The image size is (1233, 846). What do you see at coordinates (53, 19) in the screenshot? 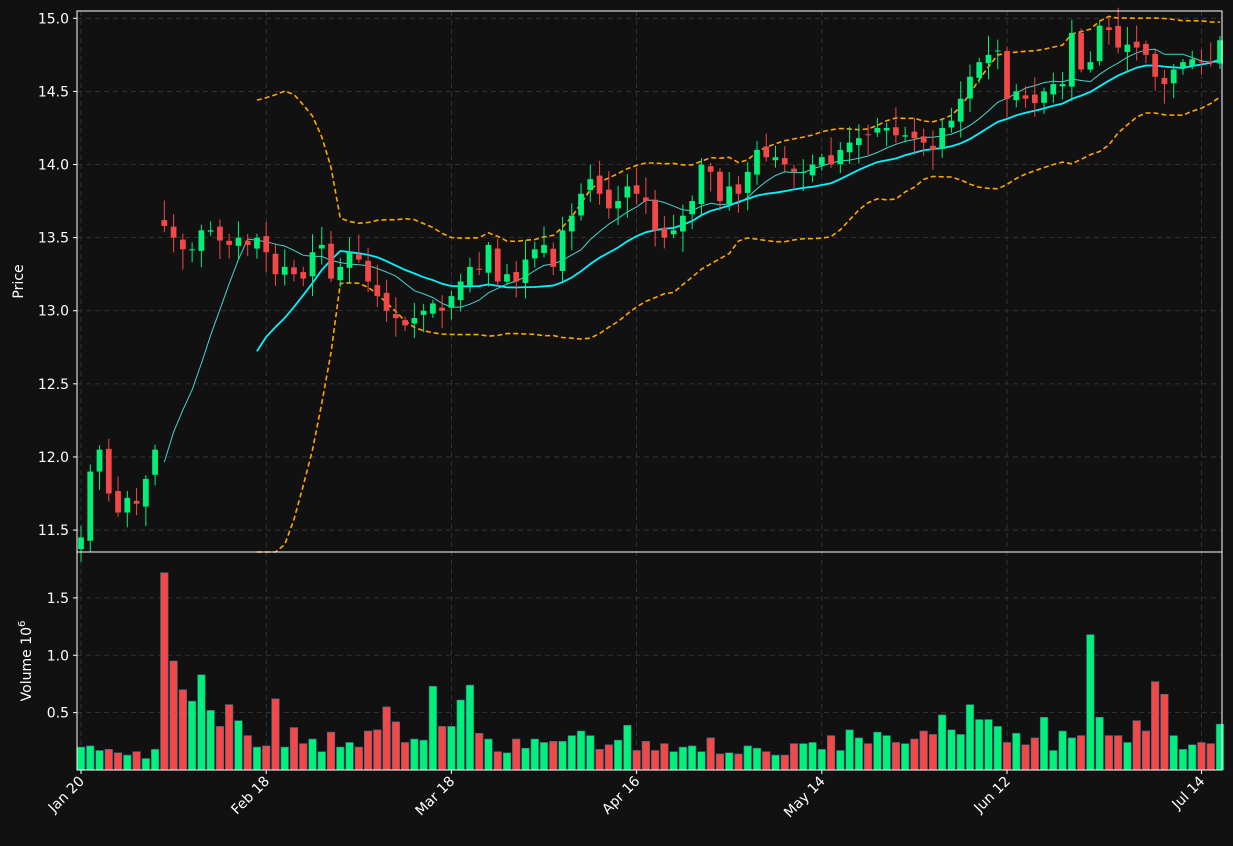
I see `price-tick-label: 15.0` at bounding box center [53, 19].